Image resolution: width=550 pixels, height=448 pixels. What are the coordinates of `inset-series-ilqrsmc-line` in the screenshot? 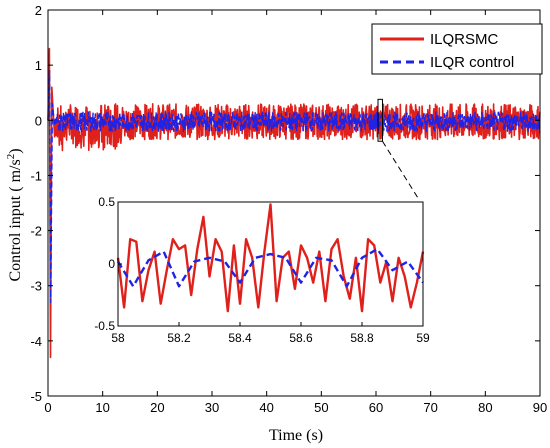 It's located at (270, 258).